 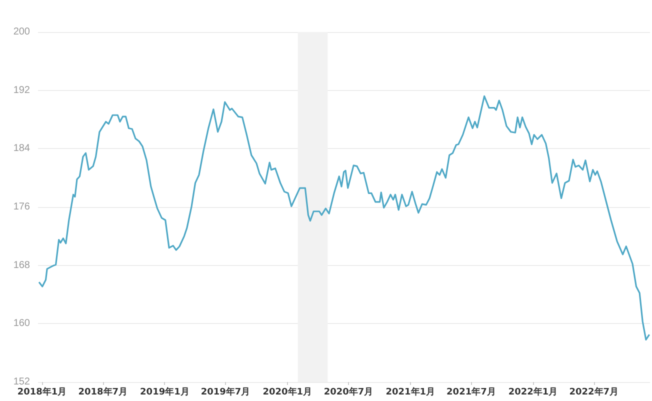 I want to click on x-tick-label: 2020年1月, so click(x=287, y=392).